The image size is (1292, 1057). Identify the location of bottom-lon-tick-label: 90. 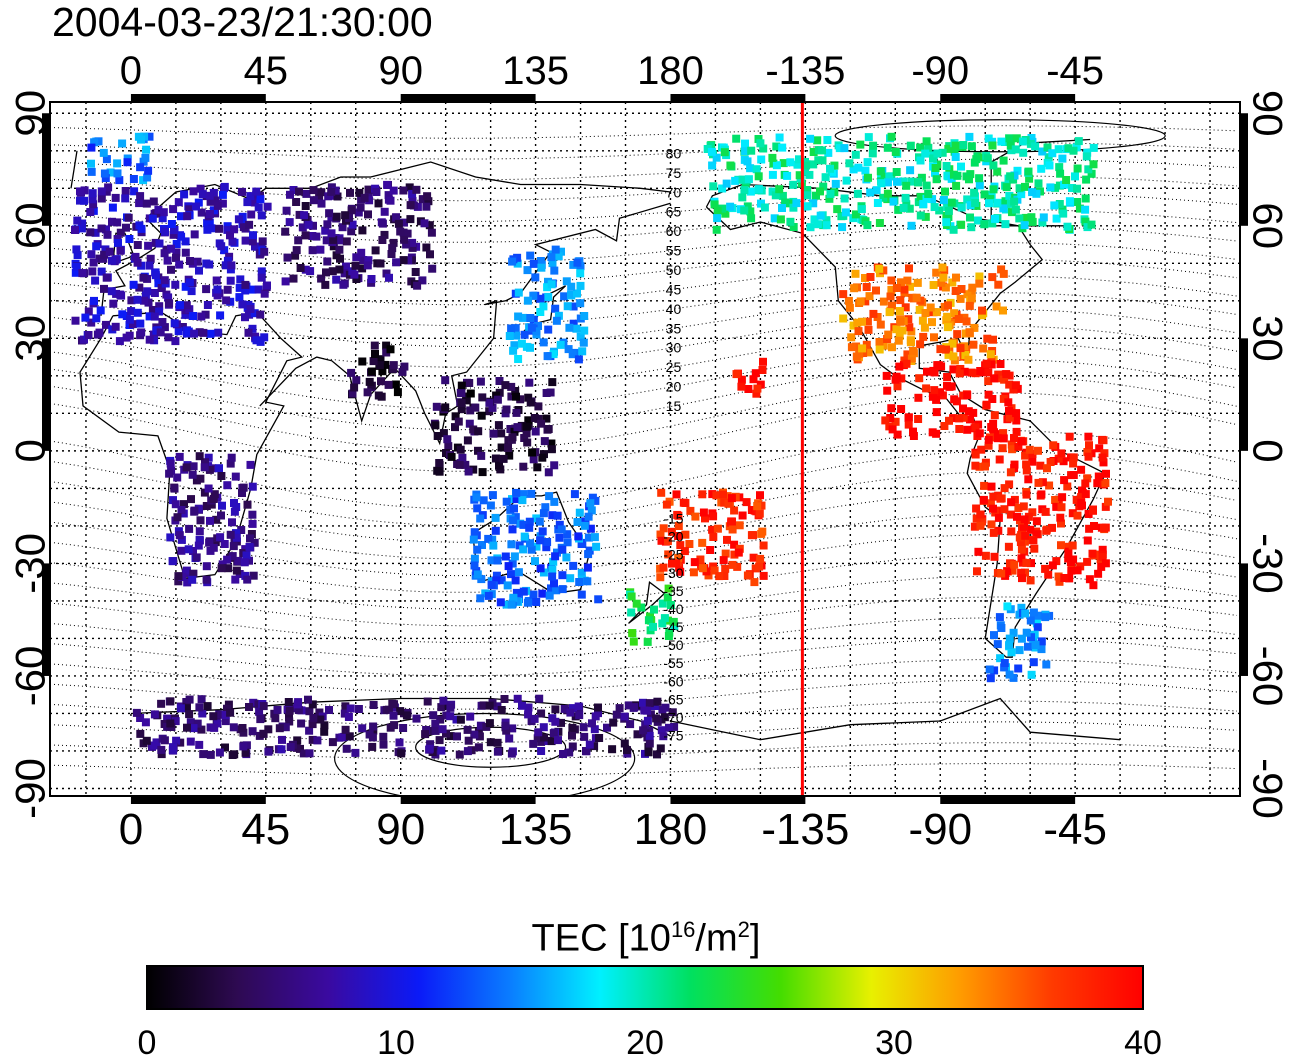
(400, 829).